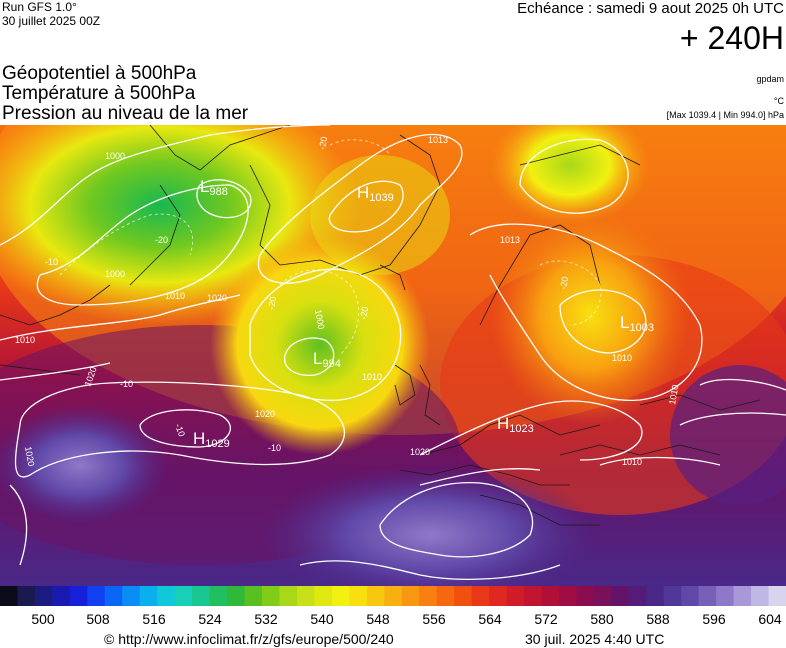 Image resolution: width=786 pixels, height=648 pixels. Describe the element at coordinates (590, 315) in the screenshot. I see `warm-dome-east` at that location.